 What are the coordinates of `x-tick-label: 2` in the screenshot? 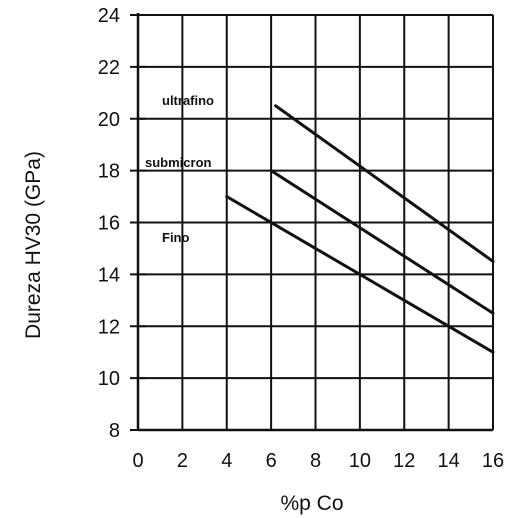 It's located at (182, 461).